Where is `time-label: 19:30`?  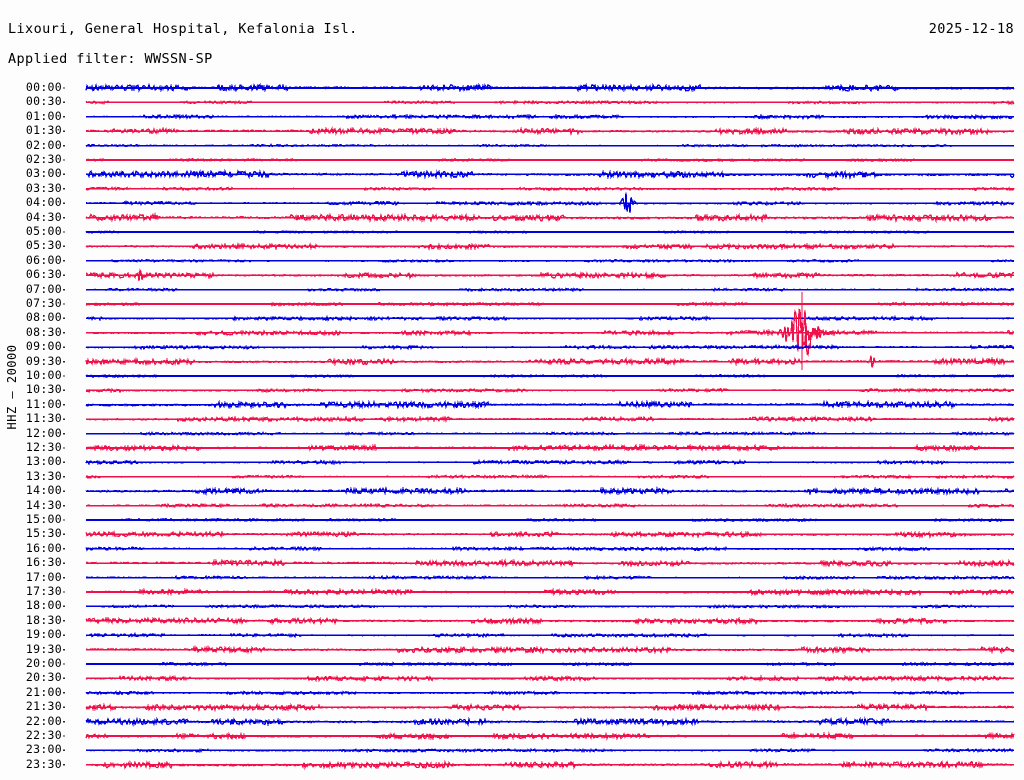
time-label: 19:30 is located at coordinates (43, 648).